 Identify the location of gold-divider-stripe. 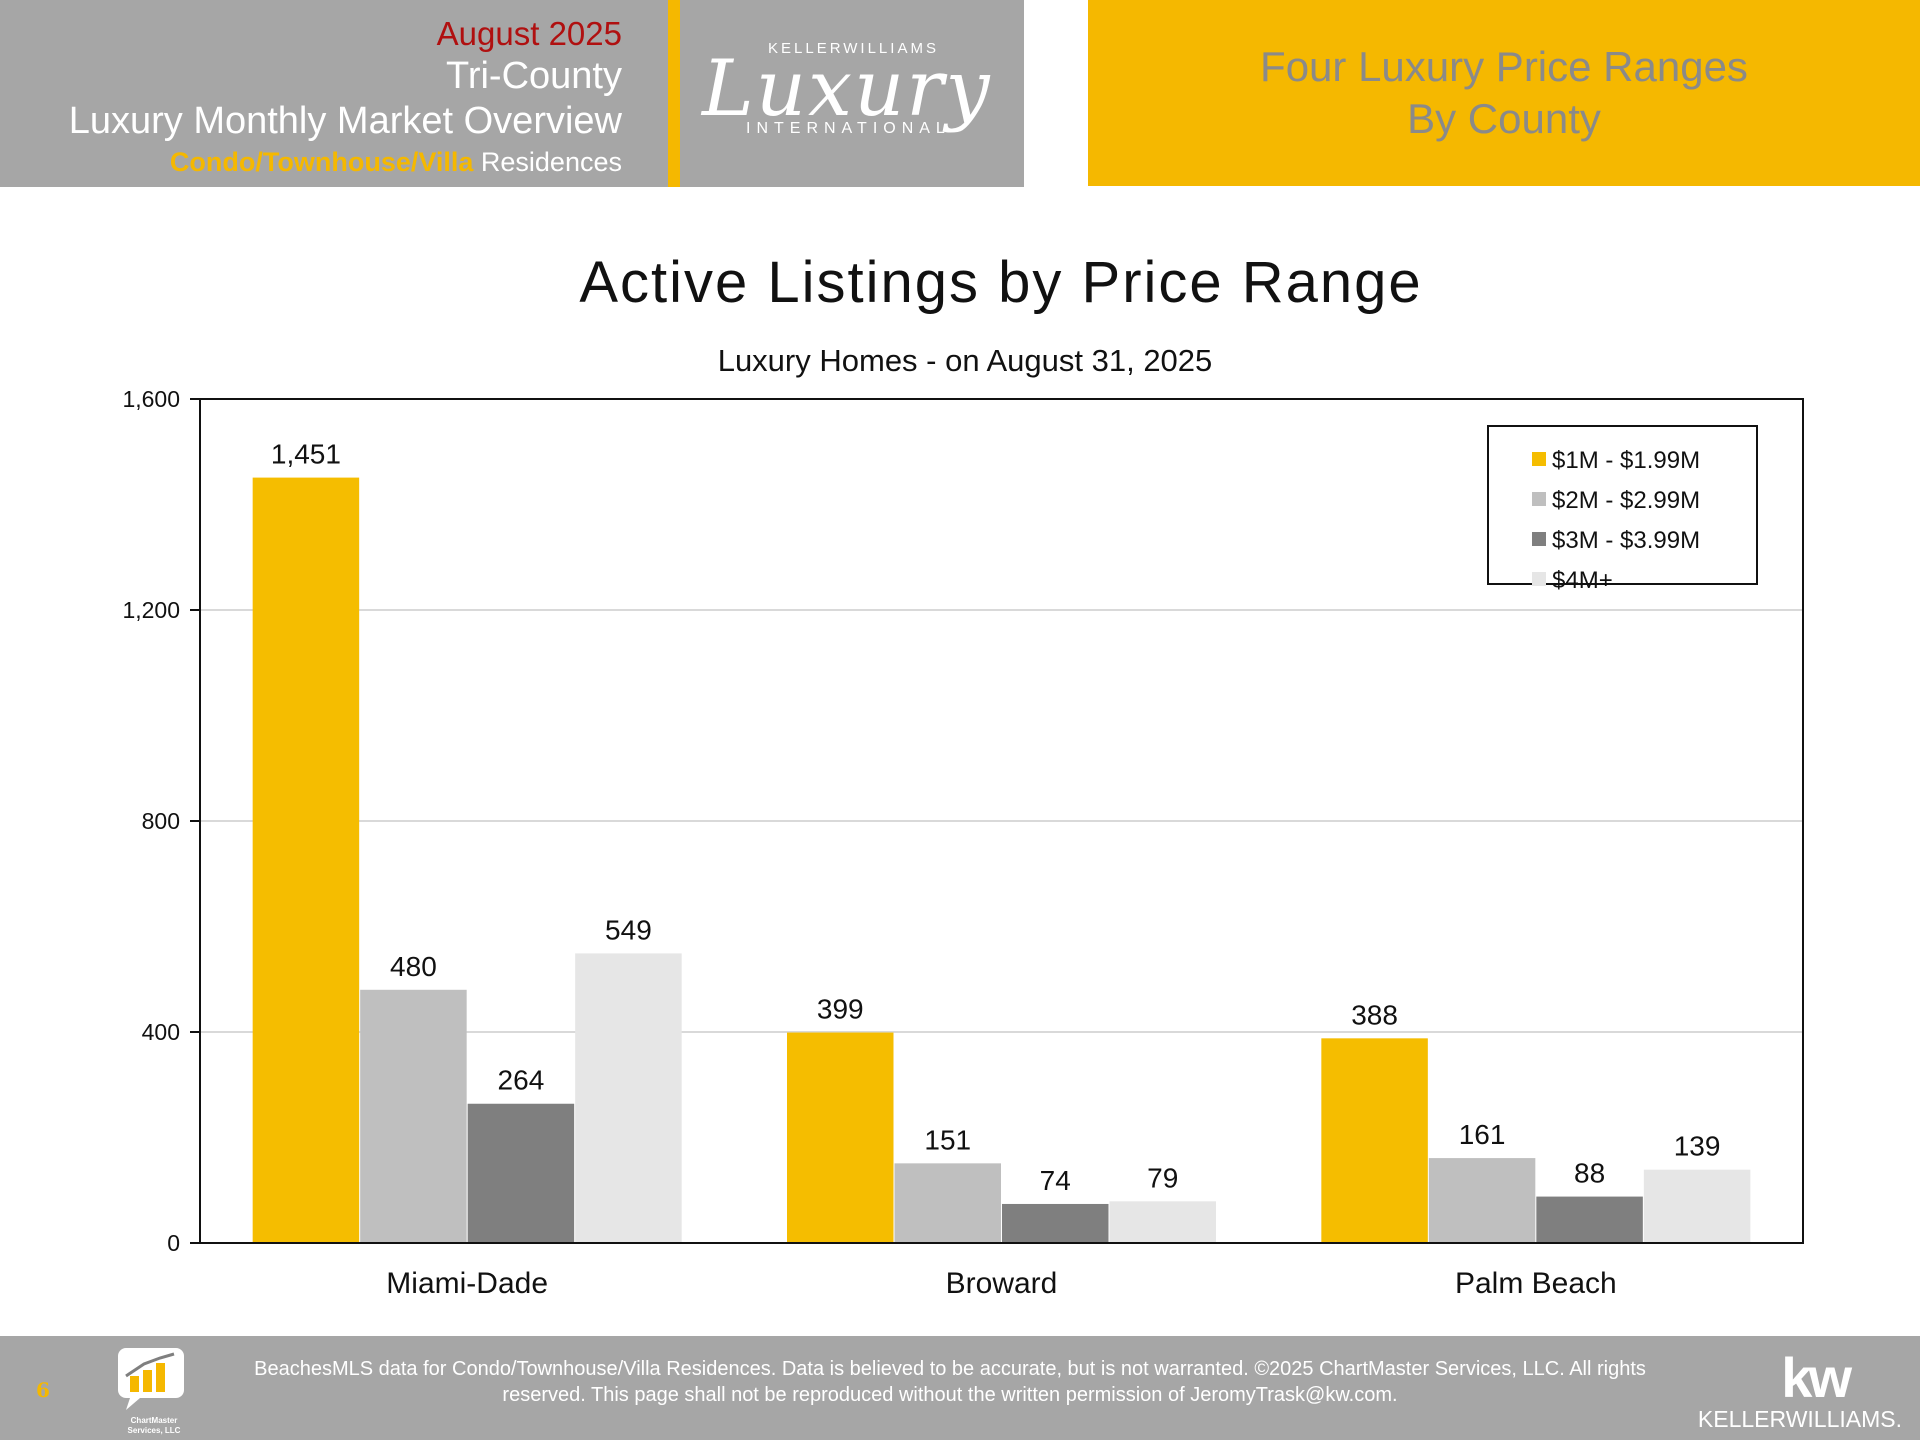
(674, 93).